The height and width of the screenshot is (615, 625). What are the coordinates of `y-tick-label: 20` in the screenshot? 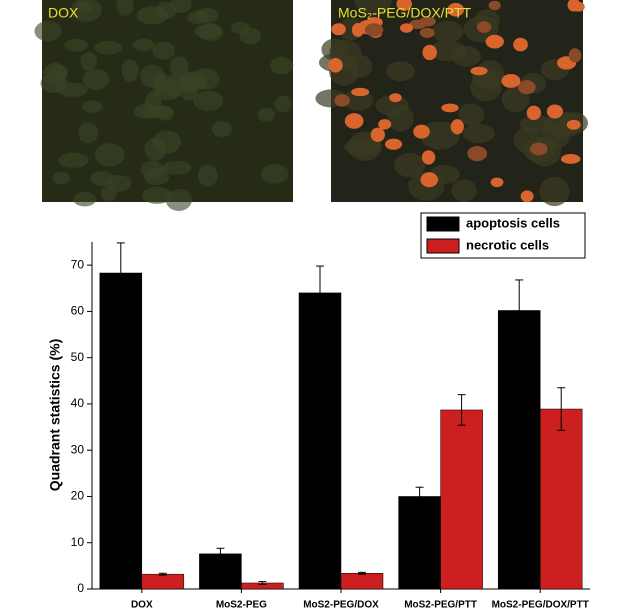 It's located at (78, 496).